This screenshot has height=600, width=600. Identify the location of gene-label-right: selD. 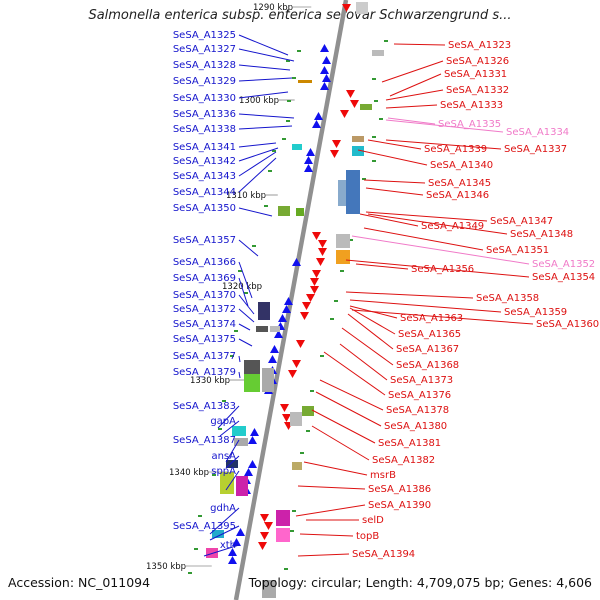
(373, 520).